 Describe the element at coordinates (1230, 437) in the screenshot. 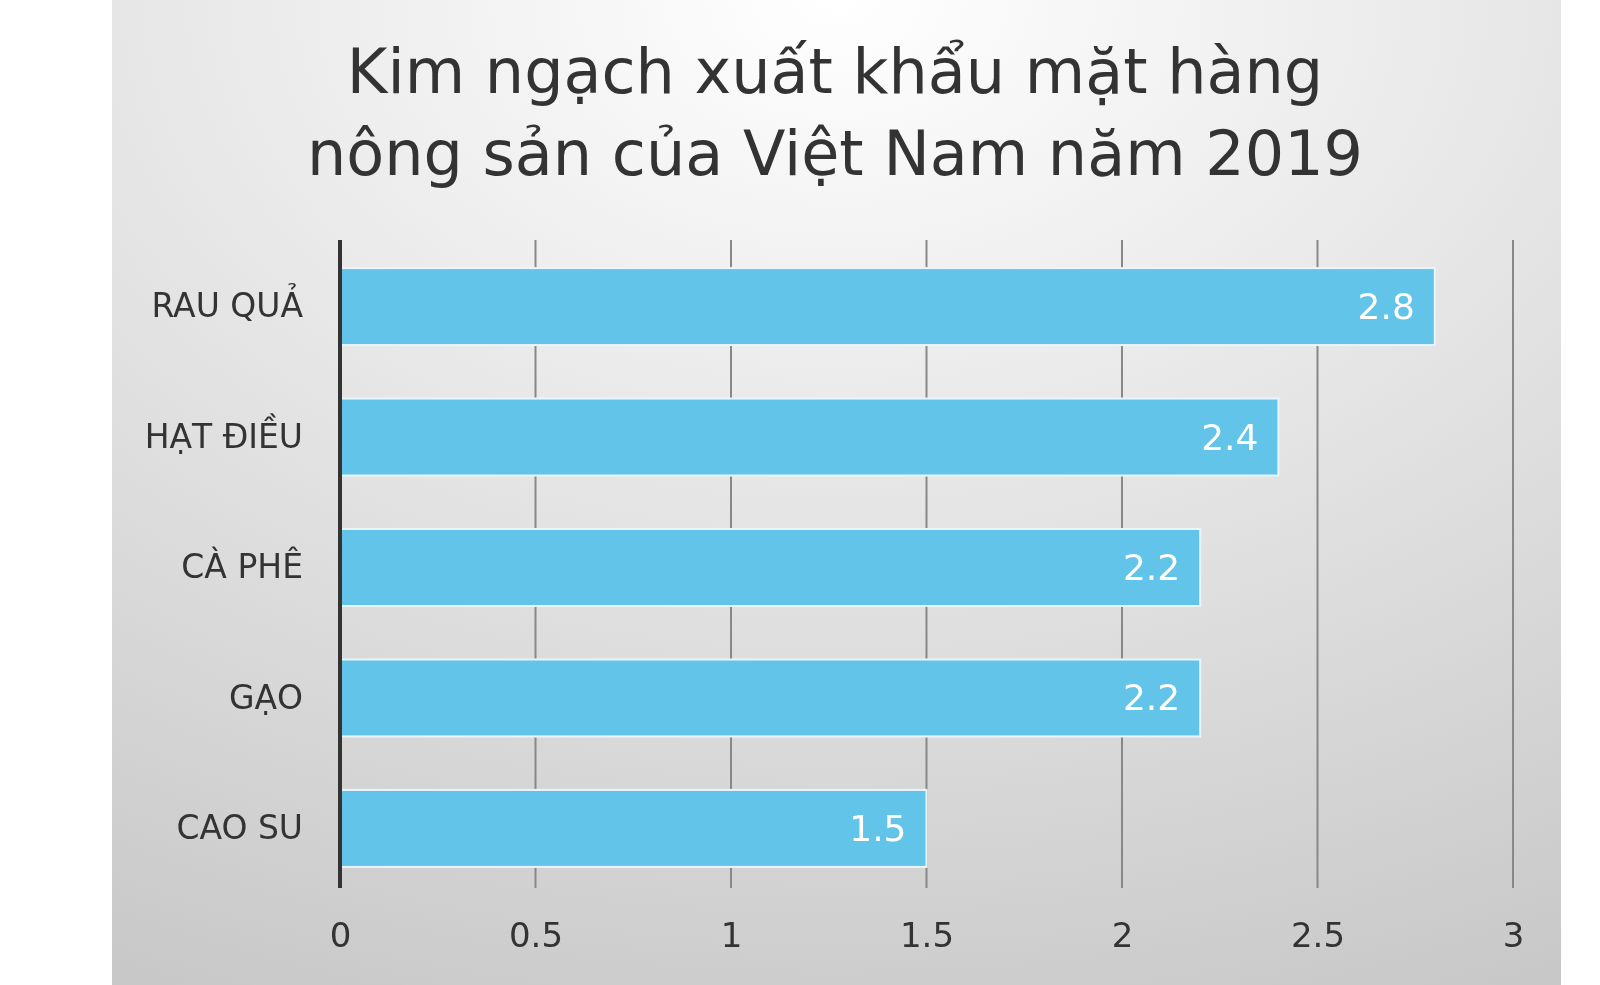

I see `data-label: 2.4` at that location.